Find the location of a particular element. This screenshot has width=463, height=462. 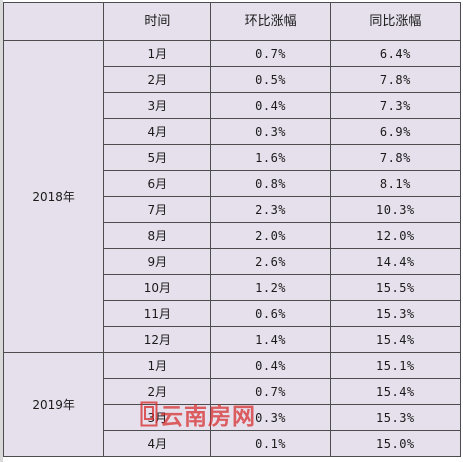

table-row: 3月 0.3% 15.3% is located at coordinates (233, 417).